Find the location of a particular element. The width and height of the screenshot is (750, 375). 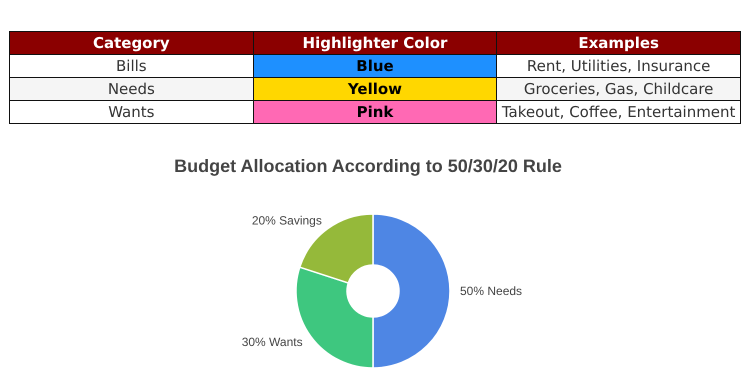

chart-title: Budget Allocation According to 50/30/20 Rule is located at coordinates (368, 166).